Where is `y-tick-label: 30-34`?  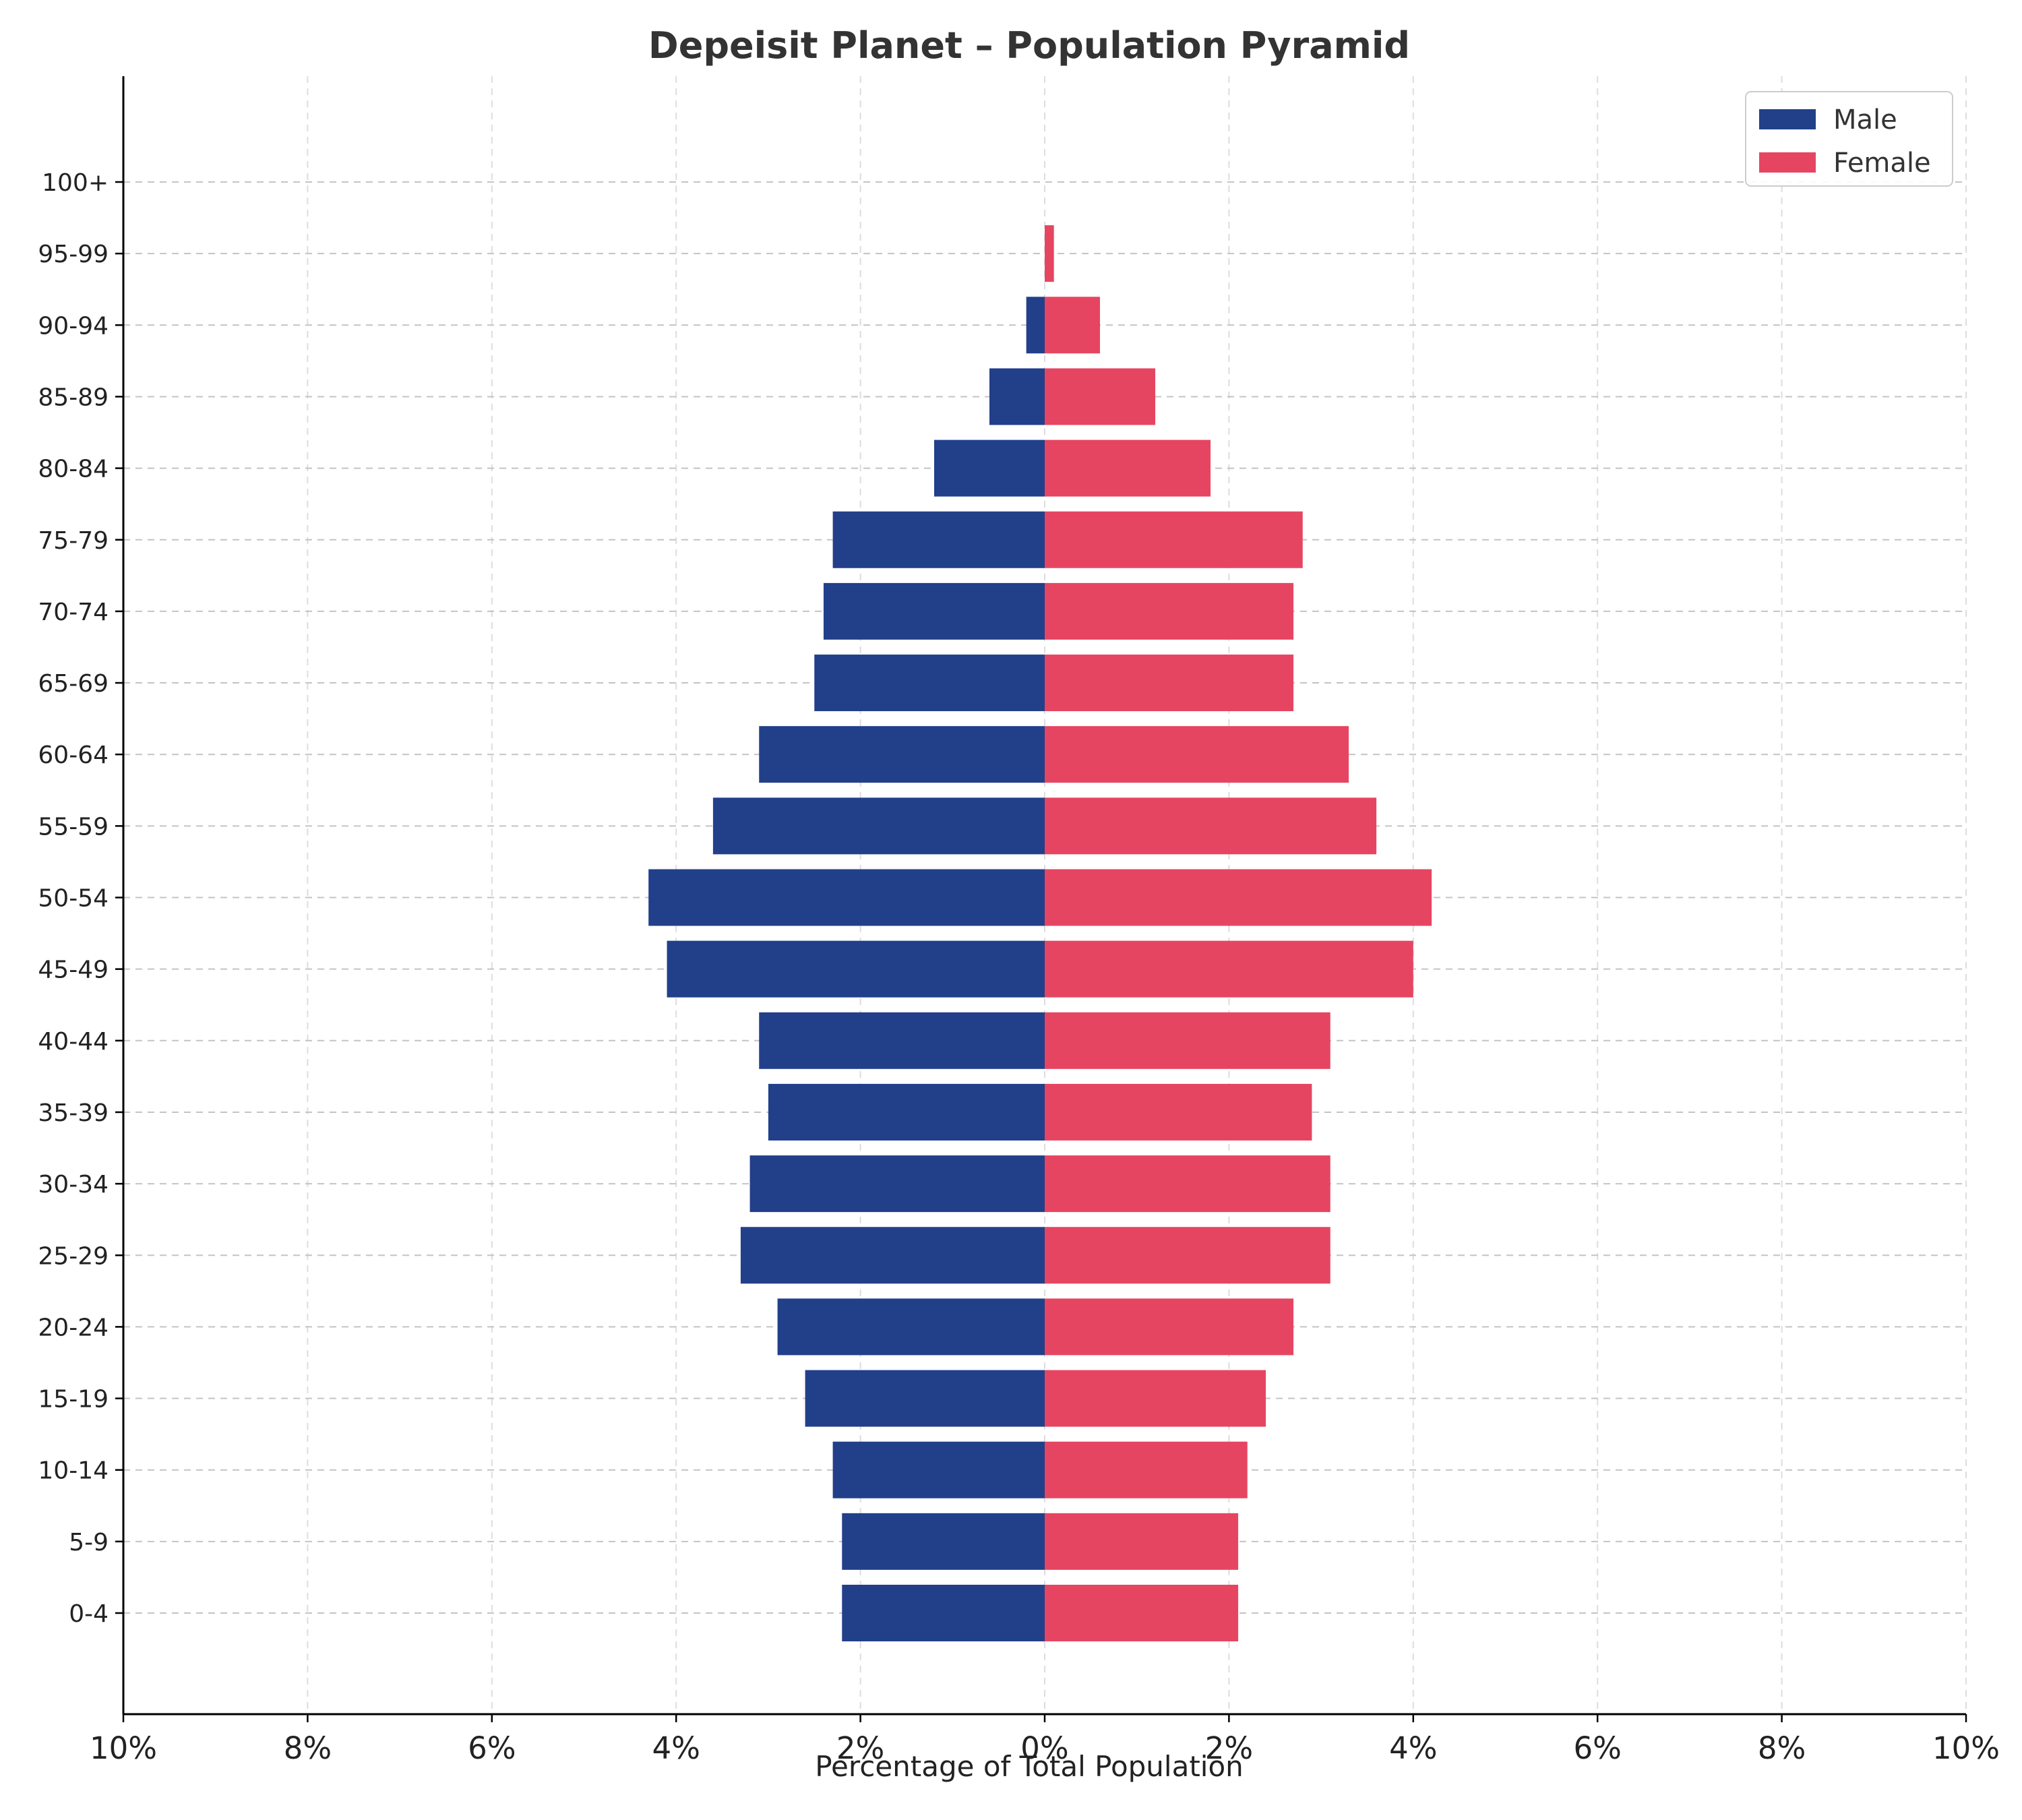 y-tick-label: 30-34 is located at coordinates (73, 1185).